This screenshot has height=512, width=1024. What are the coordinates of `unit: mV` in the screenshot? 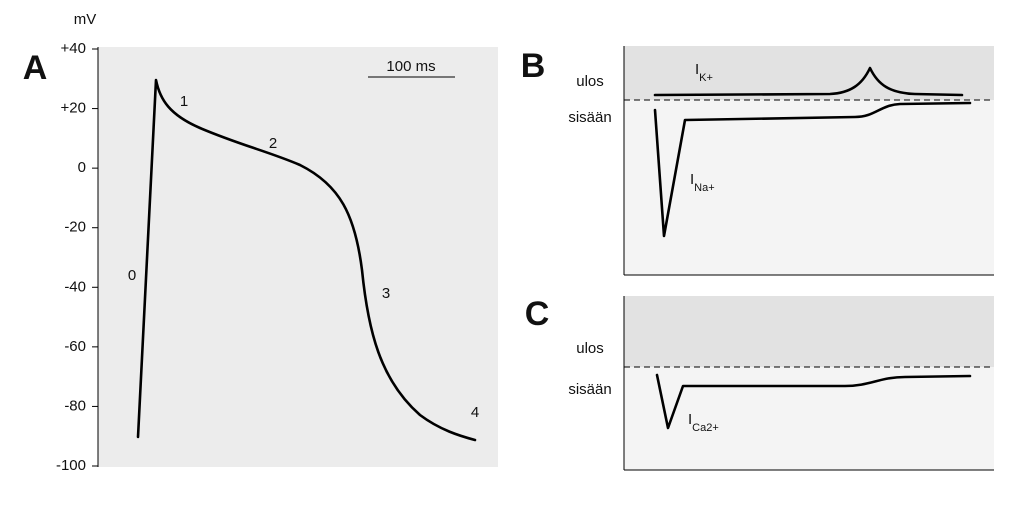 It's located at (85, 19).